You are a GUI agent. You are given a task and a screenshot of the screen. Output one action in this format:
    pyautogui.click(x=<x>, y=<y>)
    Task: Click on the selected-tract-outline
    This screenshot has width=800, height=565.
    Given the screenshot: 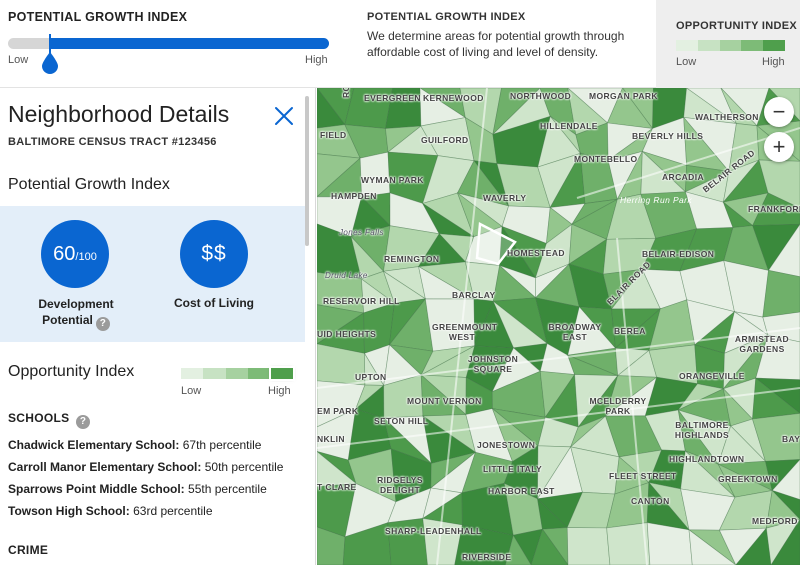 What is the action you would take?
    pyautogui.click(x=496, y=244)
    